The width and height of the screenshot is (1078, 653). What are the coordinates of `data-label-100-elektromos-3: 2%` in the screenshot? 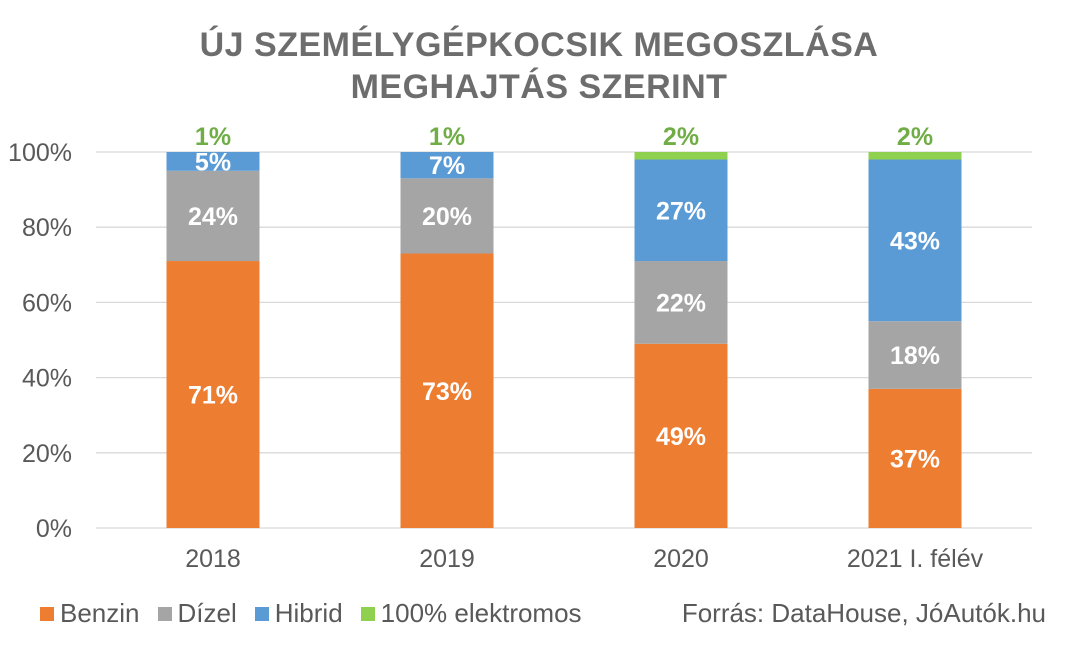 It's located at (915, 137).